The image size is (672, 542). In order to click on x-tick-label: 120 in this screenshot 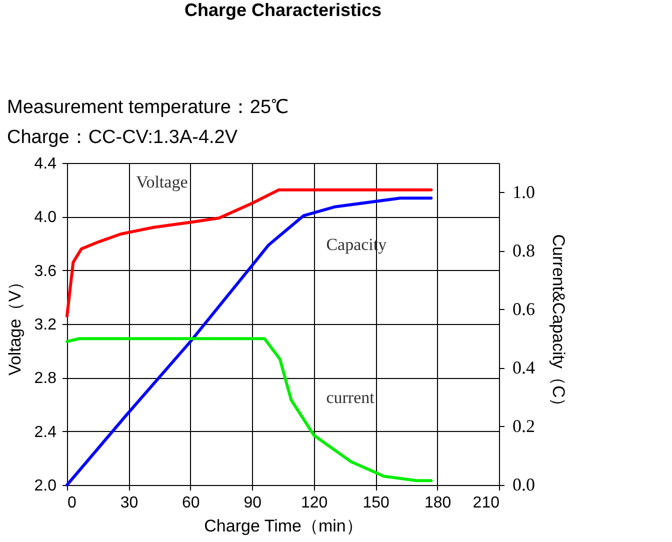, I will do `click(314, 503)`.